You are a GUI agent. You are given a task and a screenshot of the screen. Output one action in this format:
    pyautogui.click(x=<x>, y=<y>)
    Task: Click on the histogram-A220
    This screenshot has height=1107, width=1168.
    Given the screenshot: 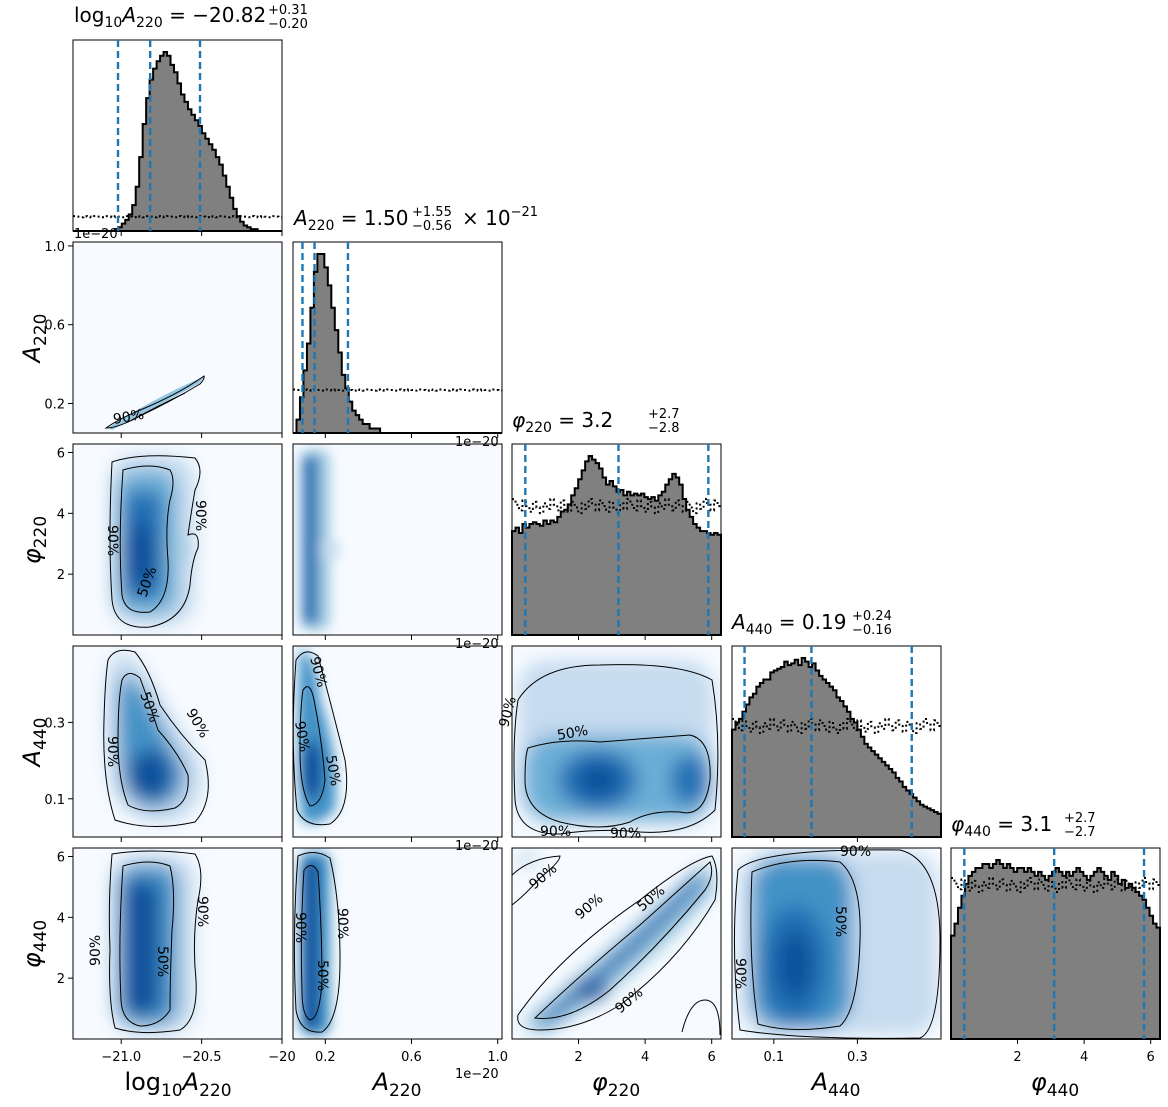 What is the action you would take?
    pyautogui.click(x=397, y=338)
    